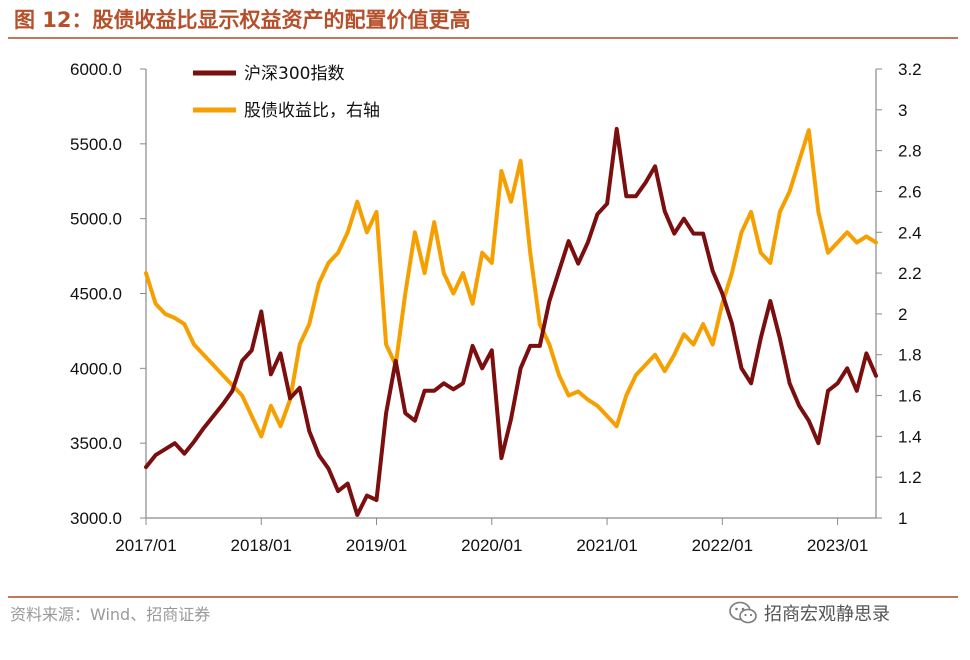 This screenshot has height=660, width=970. What do you see at coordinates (96, 518) in the screenshot?
I see `y-left-tick-label: 3000.0` at bounding box center [96, 518].